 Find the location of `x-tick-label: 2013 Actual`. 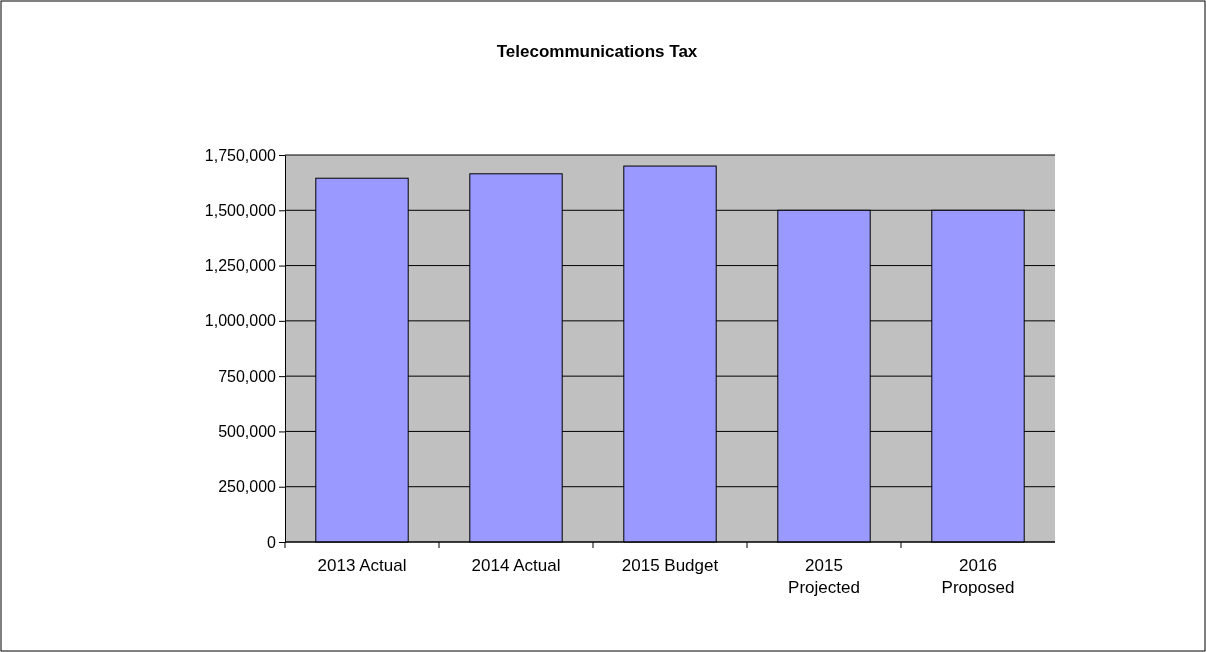

x-tick-label: 2013 Actual is located at coordinates (362, 565).